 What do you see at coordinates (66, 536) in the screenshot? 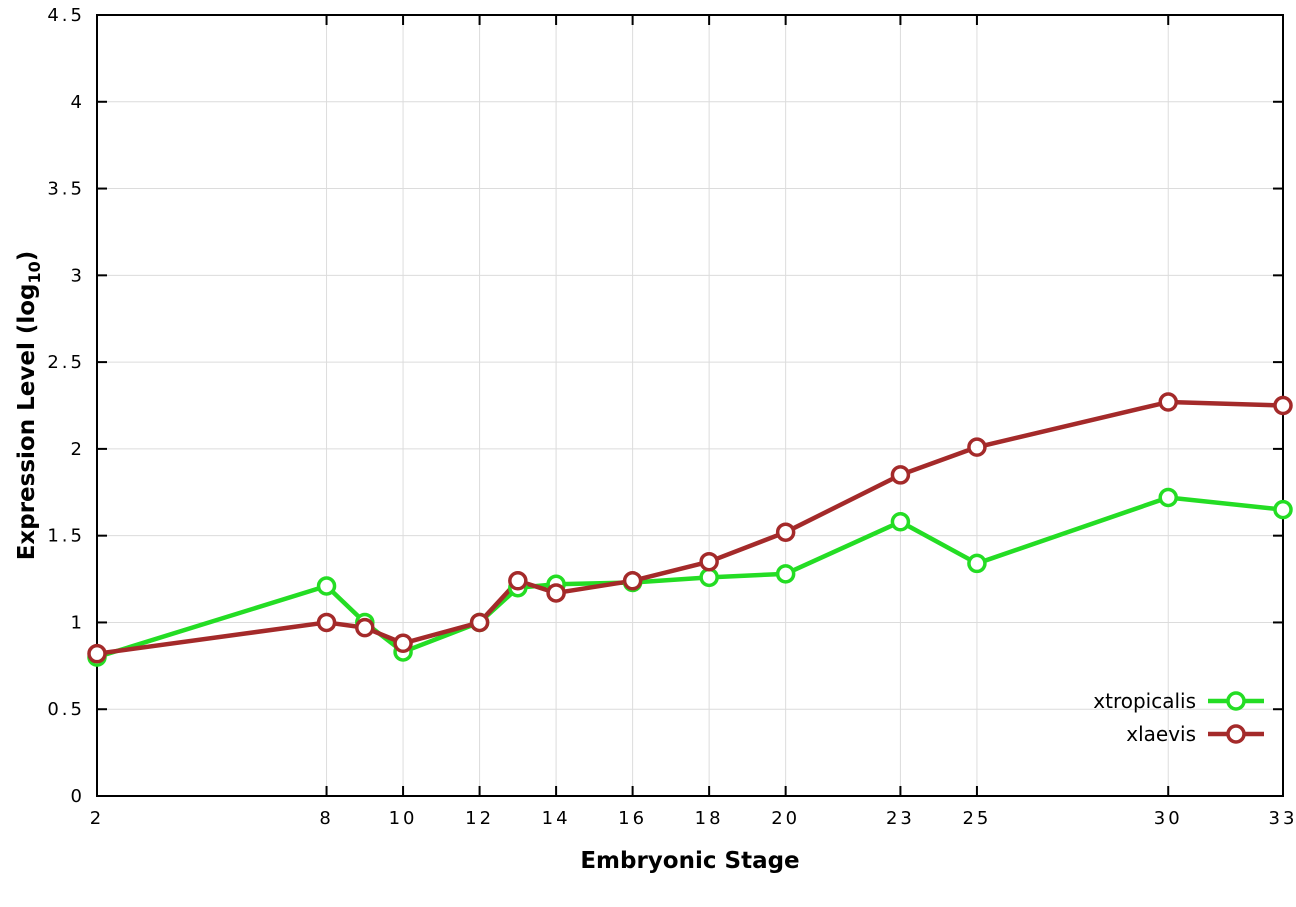
I see `y-tick-label: 1.5` at bounding box center [66, 536].